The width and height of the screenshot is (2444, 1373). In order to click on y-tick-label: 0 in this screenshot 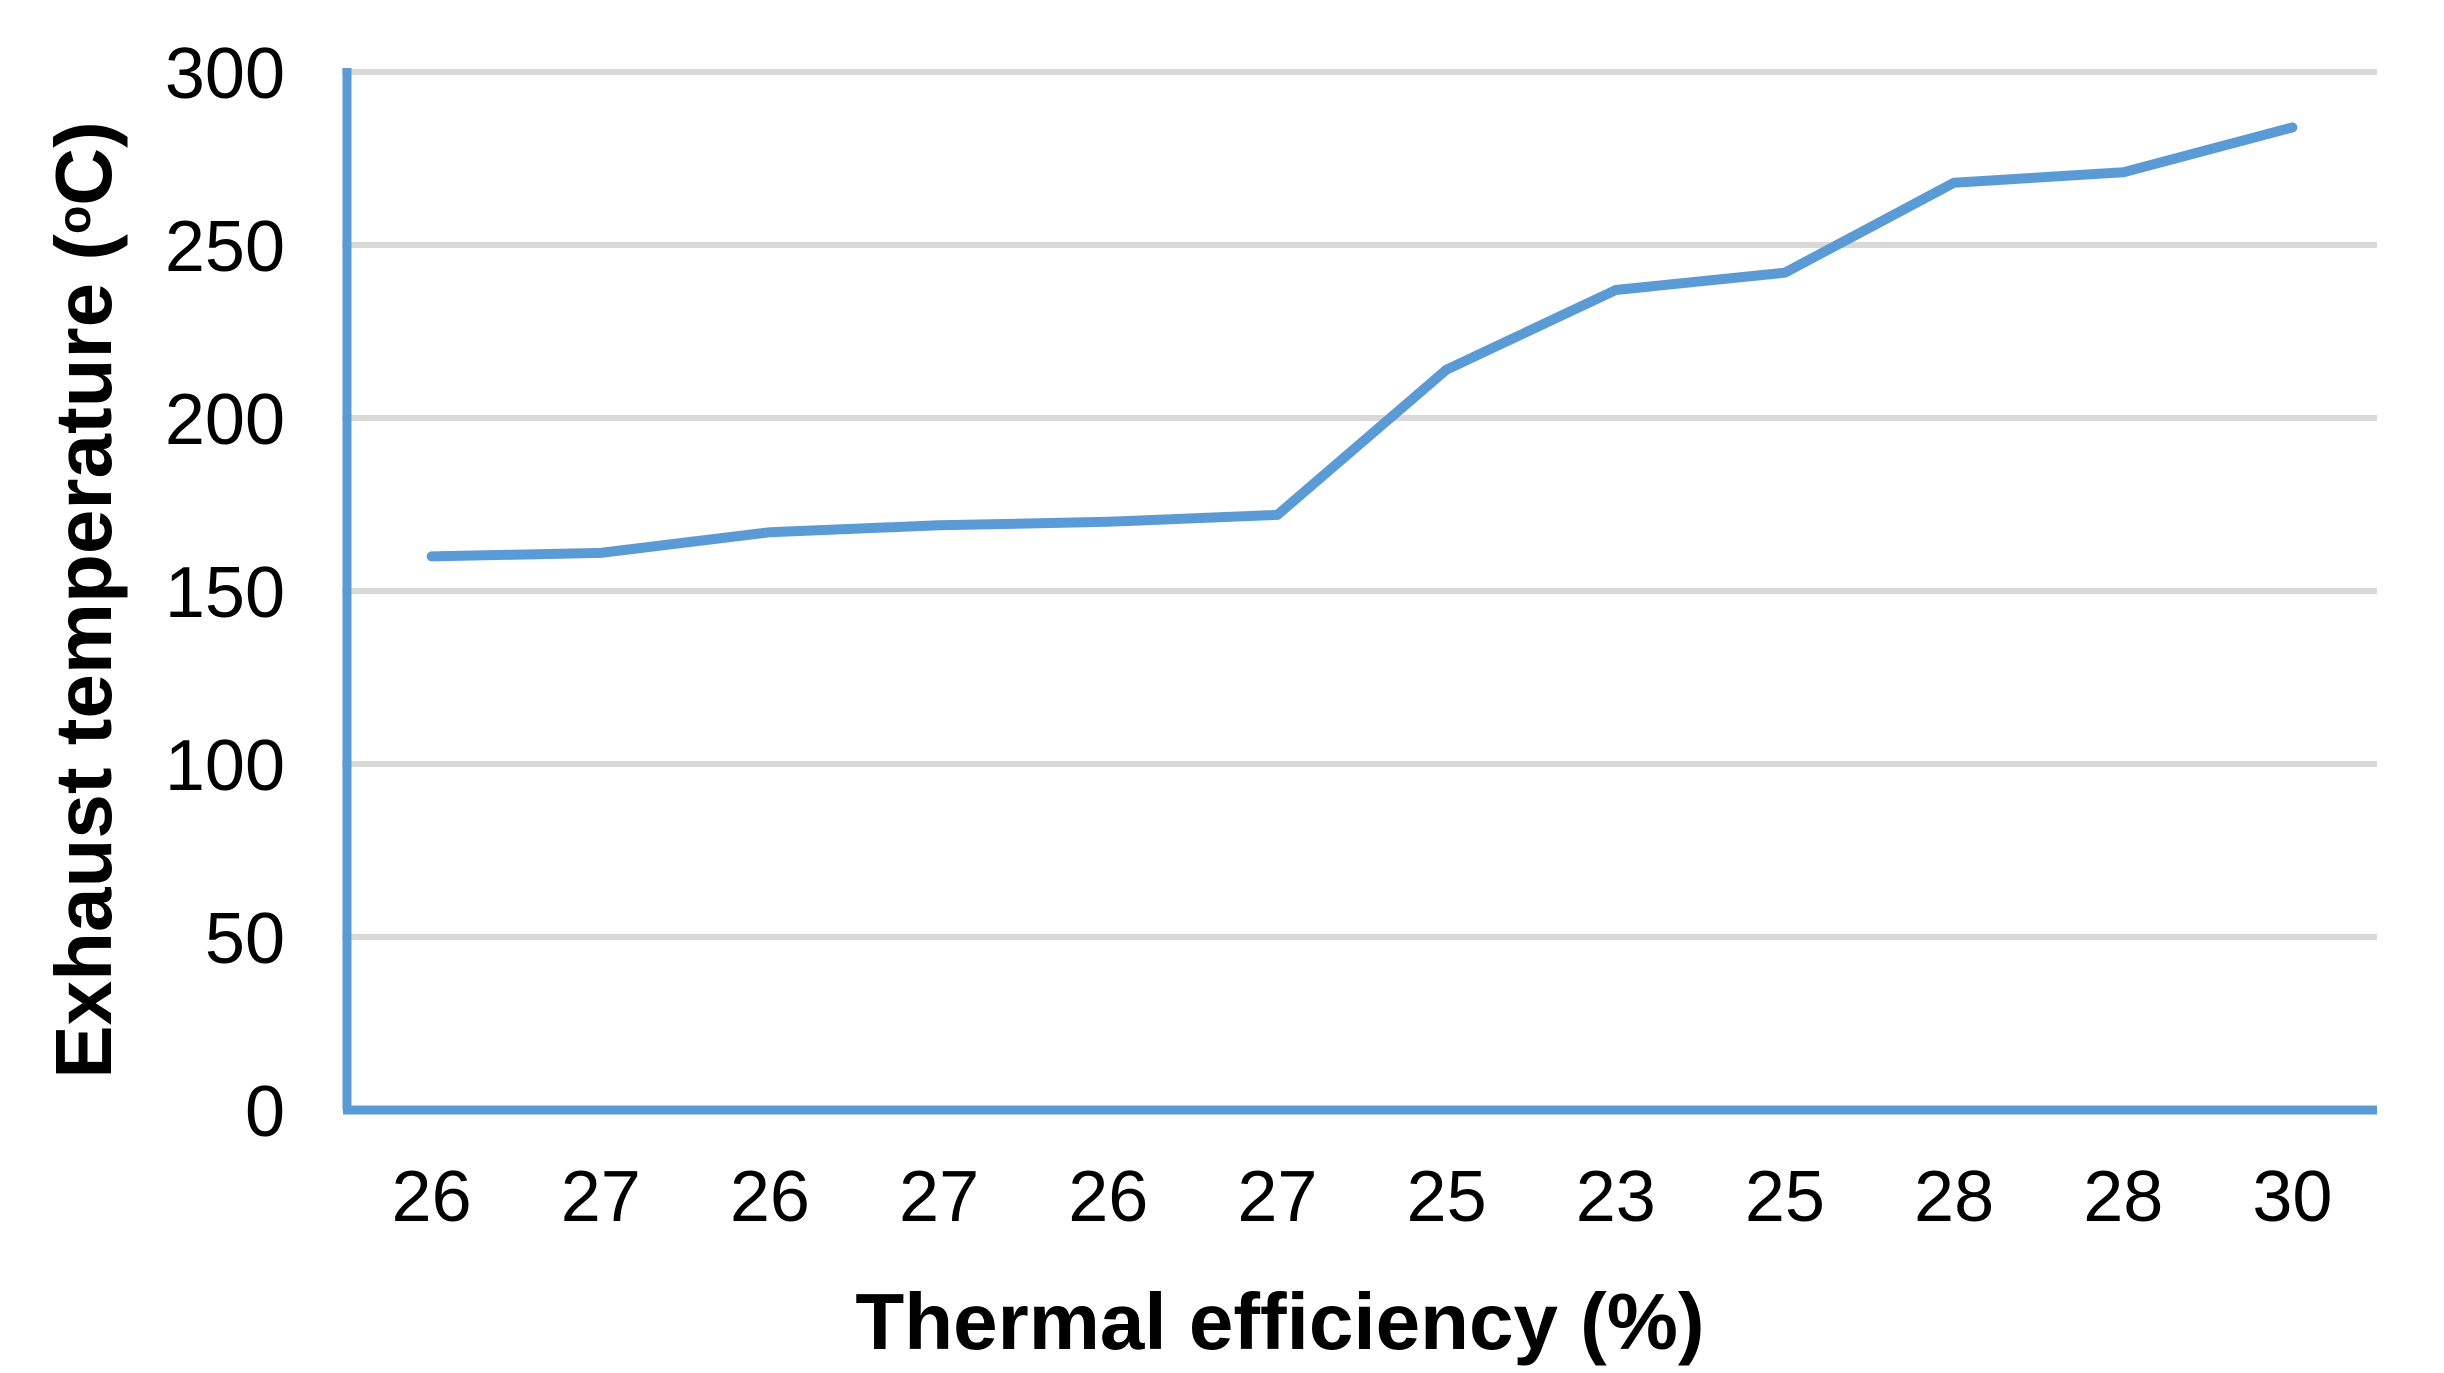, I will do `click(265, 1112)`.